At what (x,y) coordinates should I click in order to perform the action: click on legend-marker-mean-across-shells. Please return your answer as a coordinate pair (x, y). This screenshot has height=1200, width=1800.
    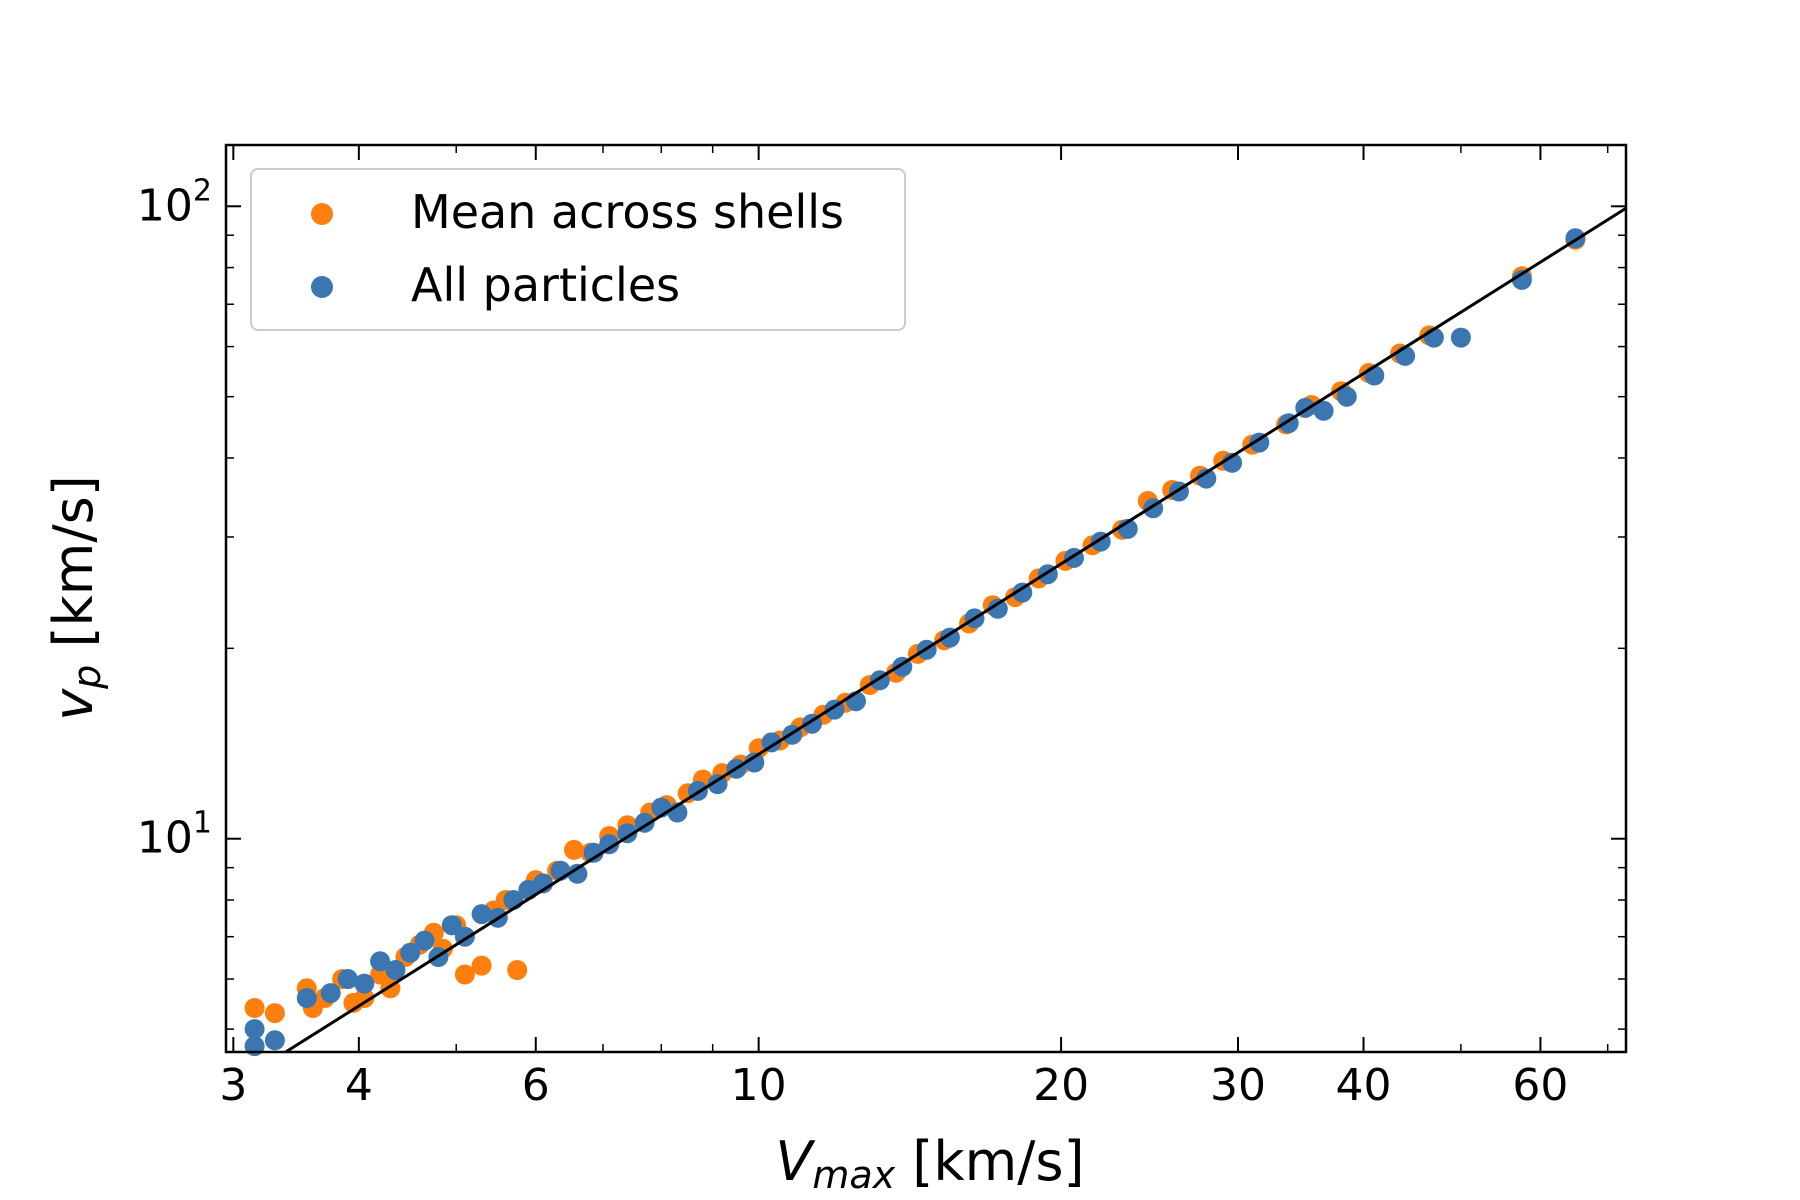
    Looking at the image, I should click on (322, 214).